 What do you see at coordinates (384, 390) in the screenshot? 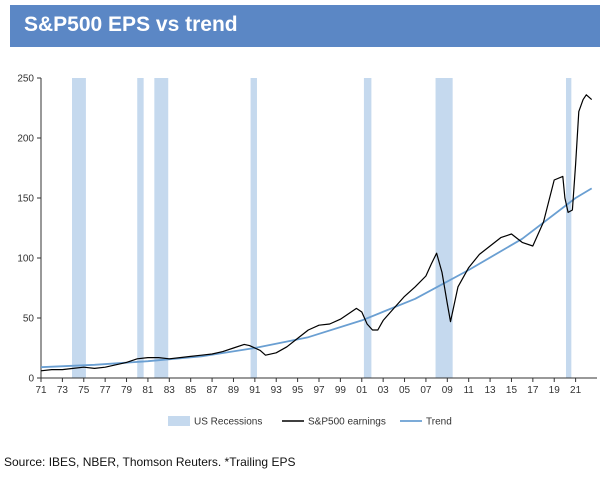
I see `x-tick-label: 03` at bounding box center [384, 390].